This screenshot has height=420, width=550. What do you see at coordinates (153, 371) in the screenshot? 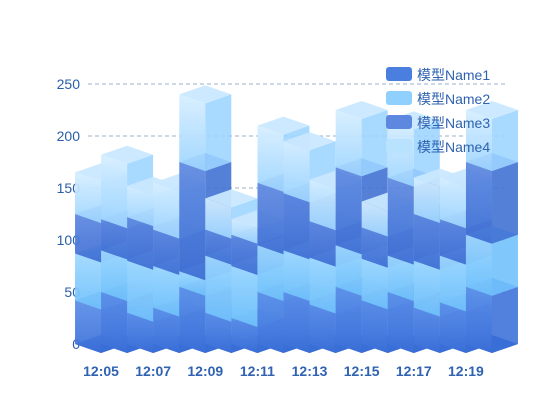
I see `x-tick-label: 12:07` at bounding box center [153, 371].